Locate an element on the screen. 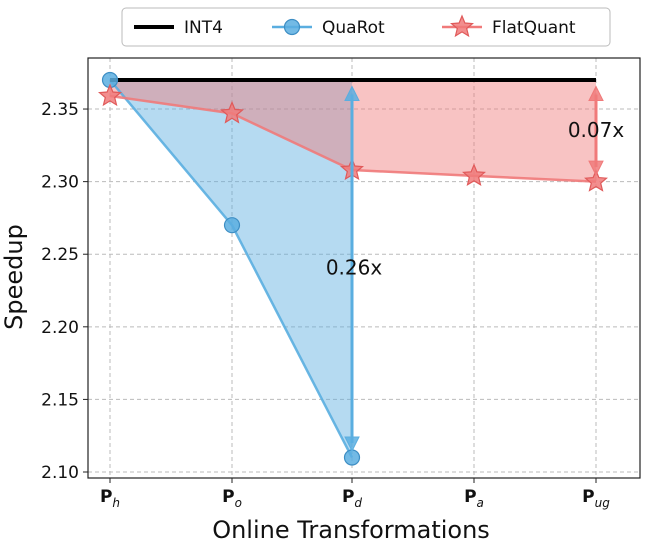 This screenshot has width=660, height=549. gap-annotation-label: 0.26x is located at coordinates (354, 268).